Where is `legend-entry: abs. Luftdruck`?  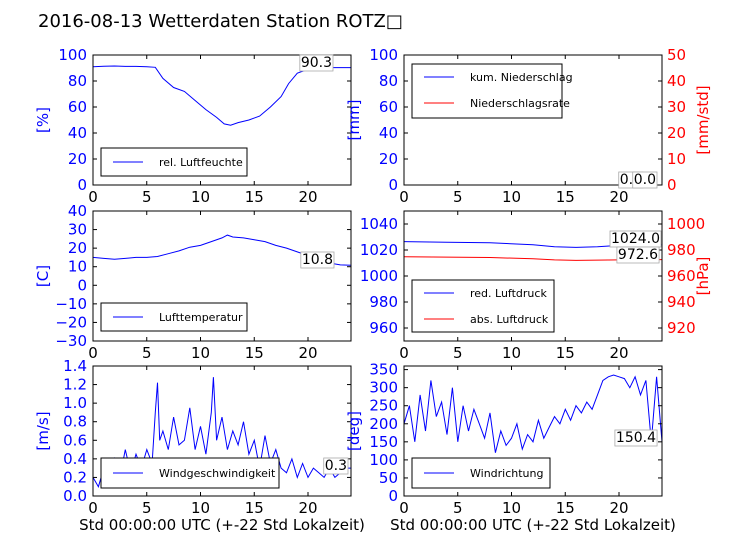 legend-entry: abs. Luftdruck is located at coordinates (509, 319).